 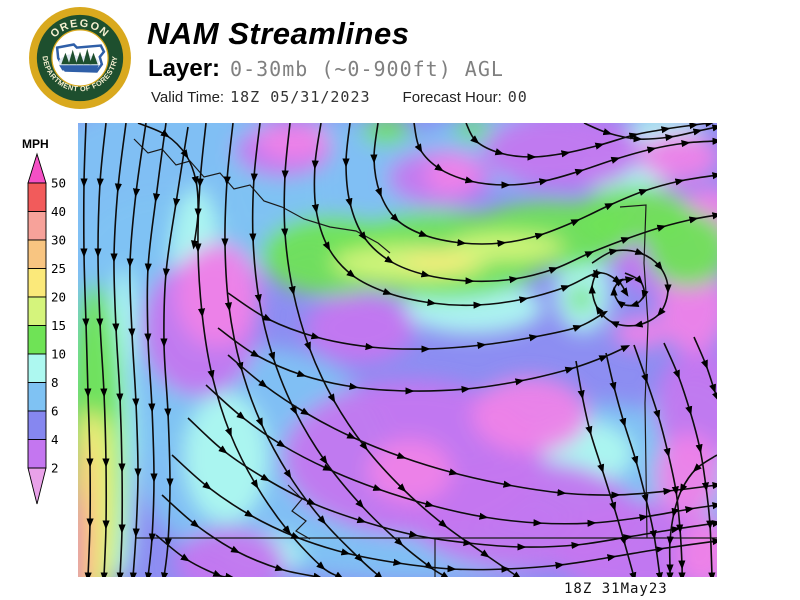 What do you see at coordinates (517, 97) in the screenshot?
I see `forecast-hour-value: 00` at bounding box center [517, 97].